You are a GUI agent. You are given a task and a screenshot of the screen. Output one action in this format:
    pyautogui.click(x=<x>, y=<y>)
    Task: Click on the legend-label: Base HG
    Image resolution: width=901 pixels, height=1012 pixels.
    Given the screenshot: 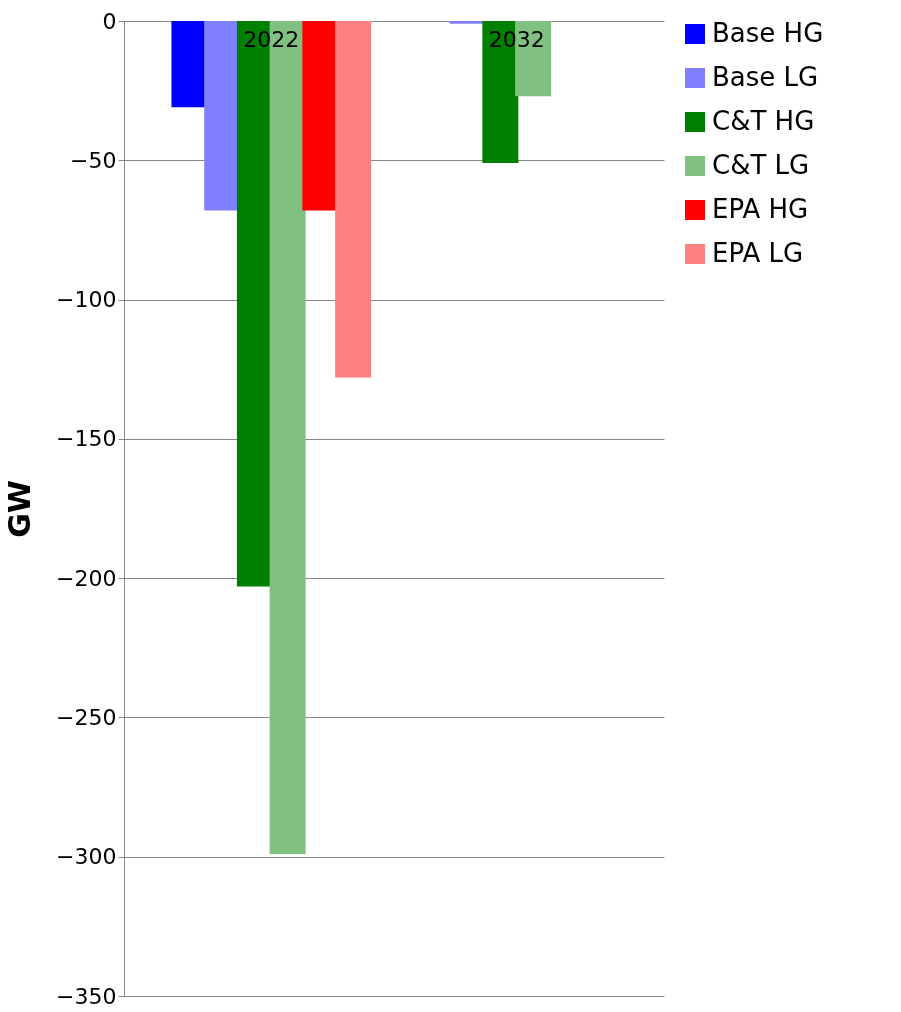 What is the action you would take?
    pyautogui.click(x=768, y=33)
    